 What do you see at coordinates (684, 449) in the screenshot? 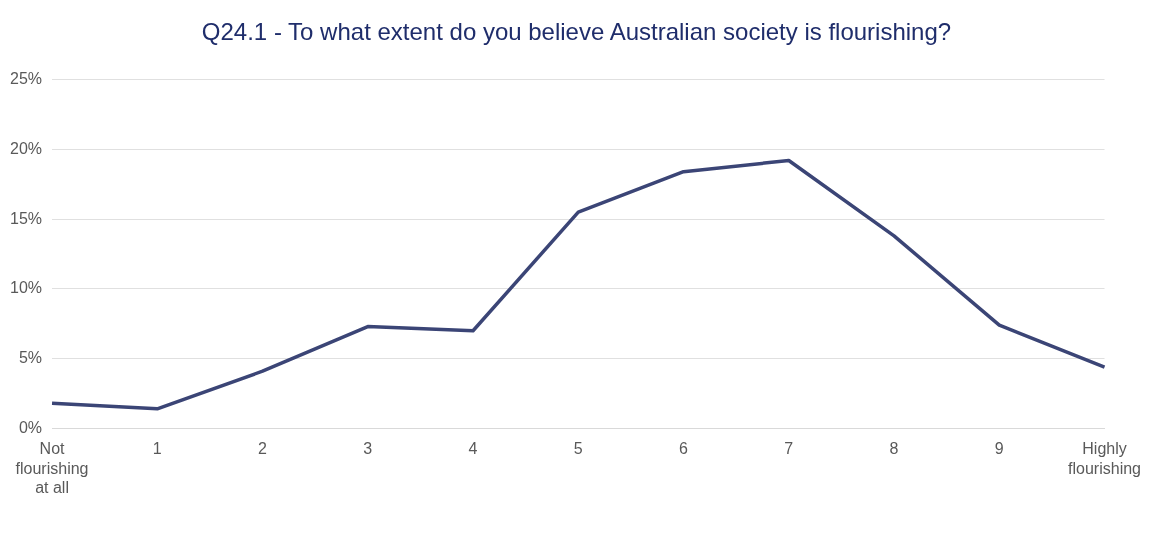
I see `x-tick-label: 6` at bounding box center [684, 449].